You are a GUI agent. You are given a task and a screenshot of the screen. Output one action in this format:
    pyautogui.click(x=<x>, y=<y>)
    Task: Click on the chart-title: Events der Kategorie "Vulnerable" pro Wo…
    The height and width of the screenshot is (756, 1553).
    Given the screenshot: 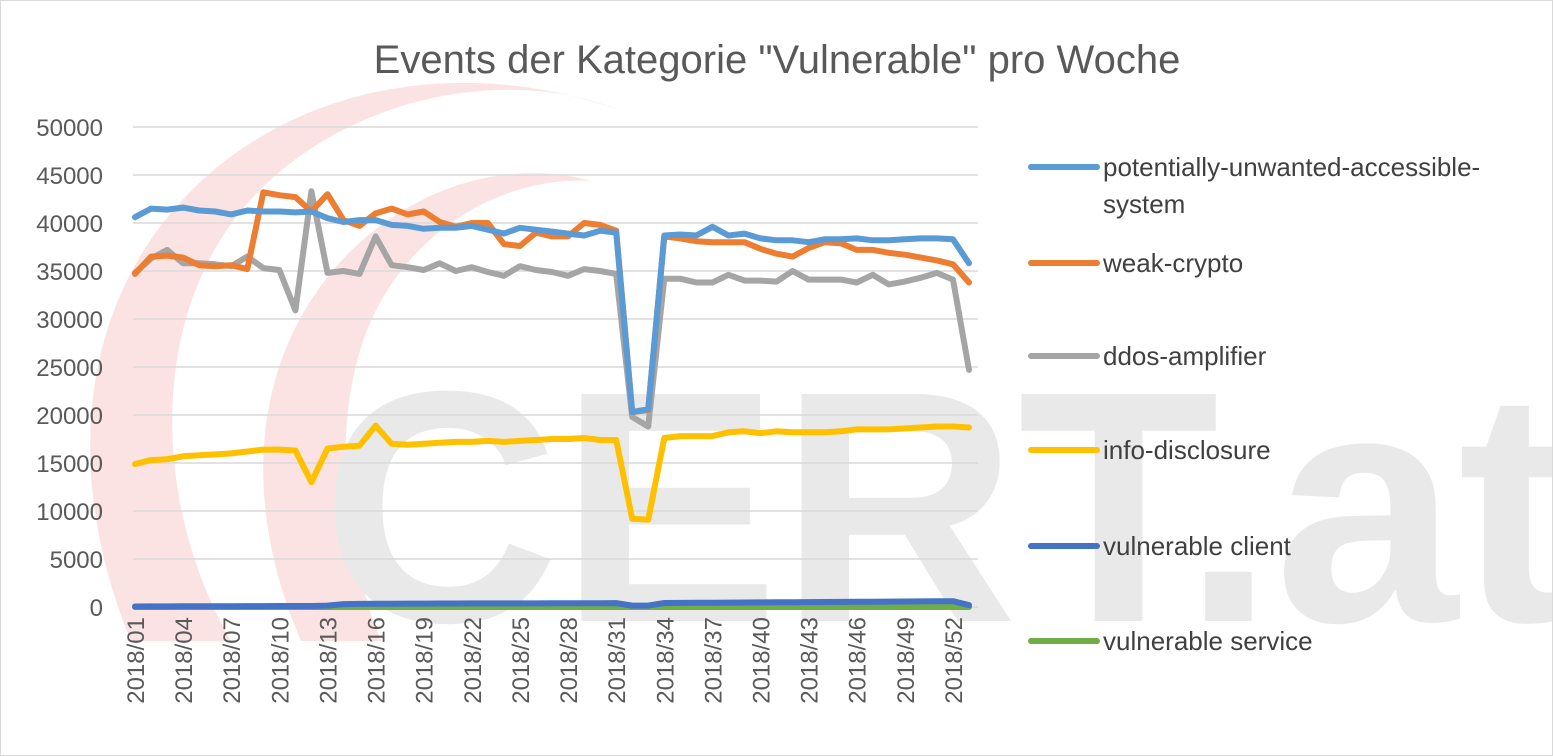 What is the action you would take?
    pyautogui.click(x=777, y=60)
    